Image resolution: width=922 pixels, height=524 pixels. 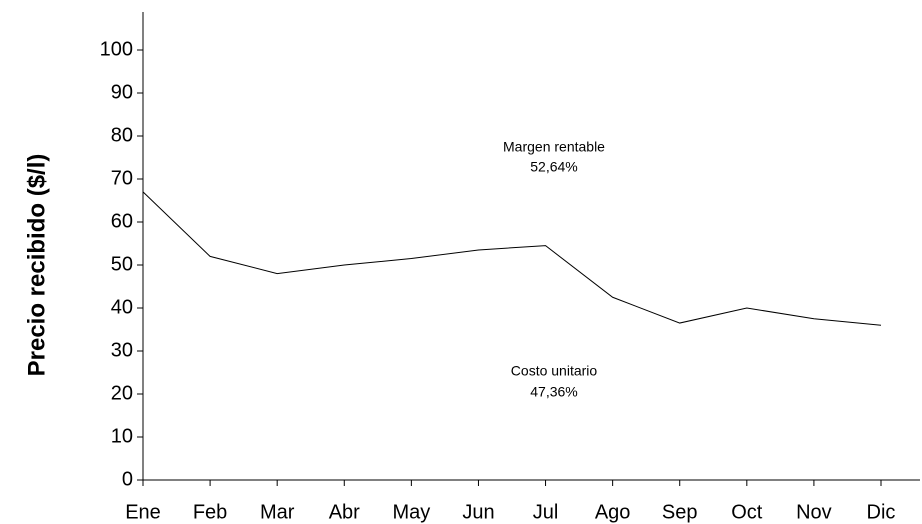 I want to click on x-tick-label: Ago, so click(x=613, y=512).